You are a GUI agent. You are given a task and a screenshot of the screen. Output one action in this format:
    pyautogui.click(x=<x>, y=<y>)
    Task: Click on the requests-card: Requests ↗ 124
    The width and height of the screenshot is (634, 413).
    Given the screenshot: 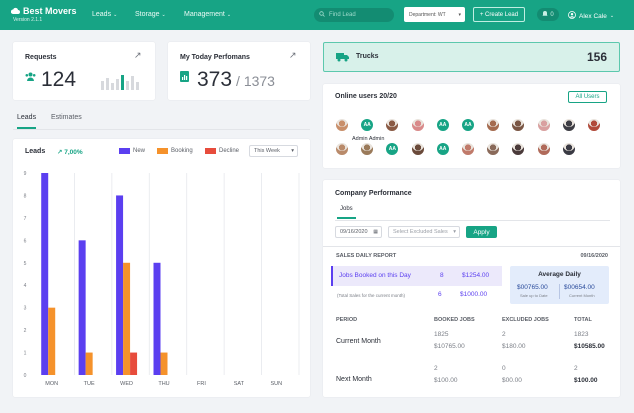 What is the action you would take?
    pyautogui.click(x=84, y=71)
    